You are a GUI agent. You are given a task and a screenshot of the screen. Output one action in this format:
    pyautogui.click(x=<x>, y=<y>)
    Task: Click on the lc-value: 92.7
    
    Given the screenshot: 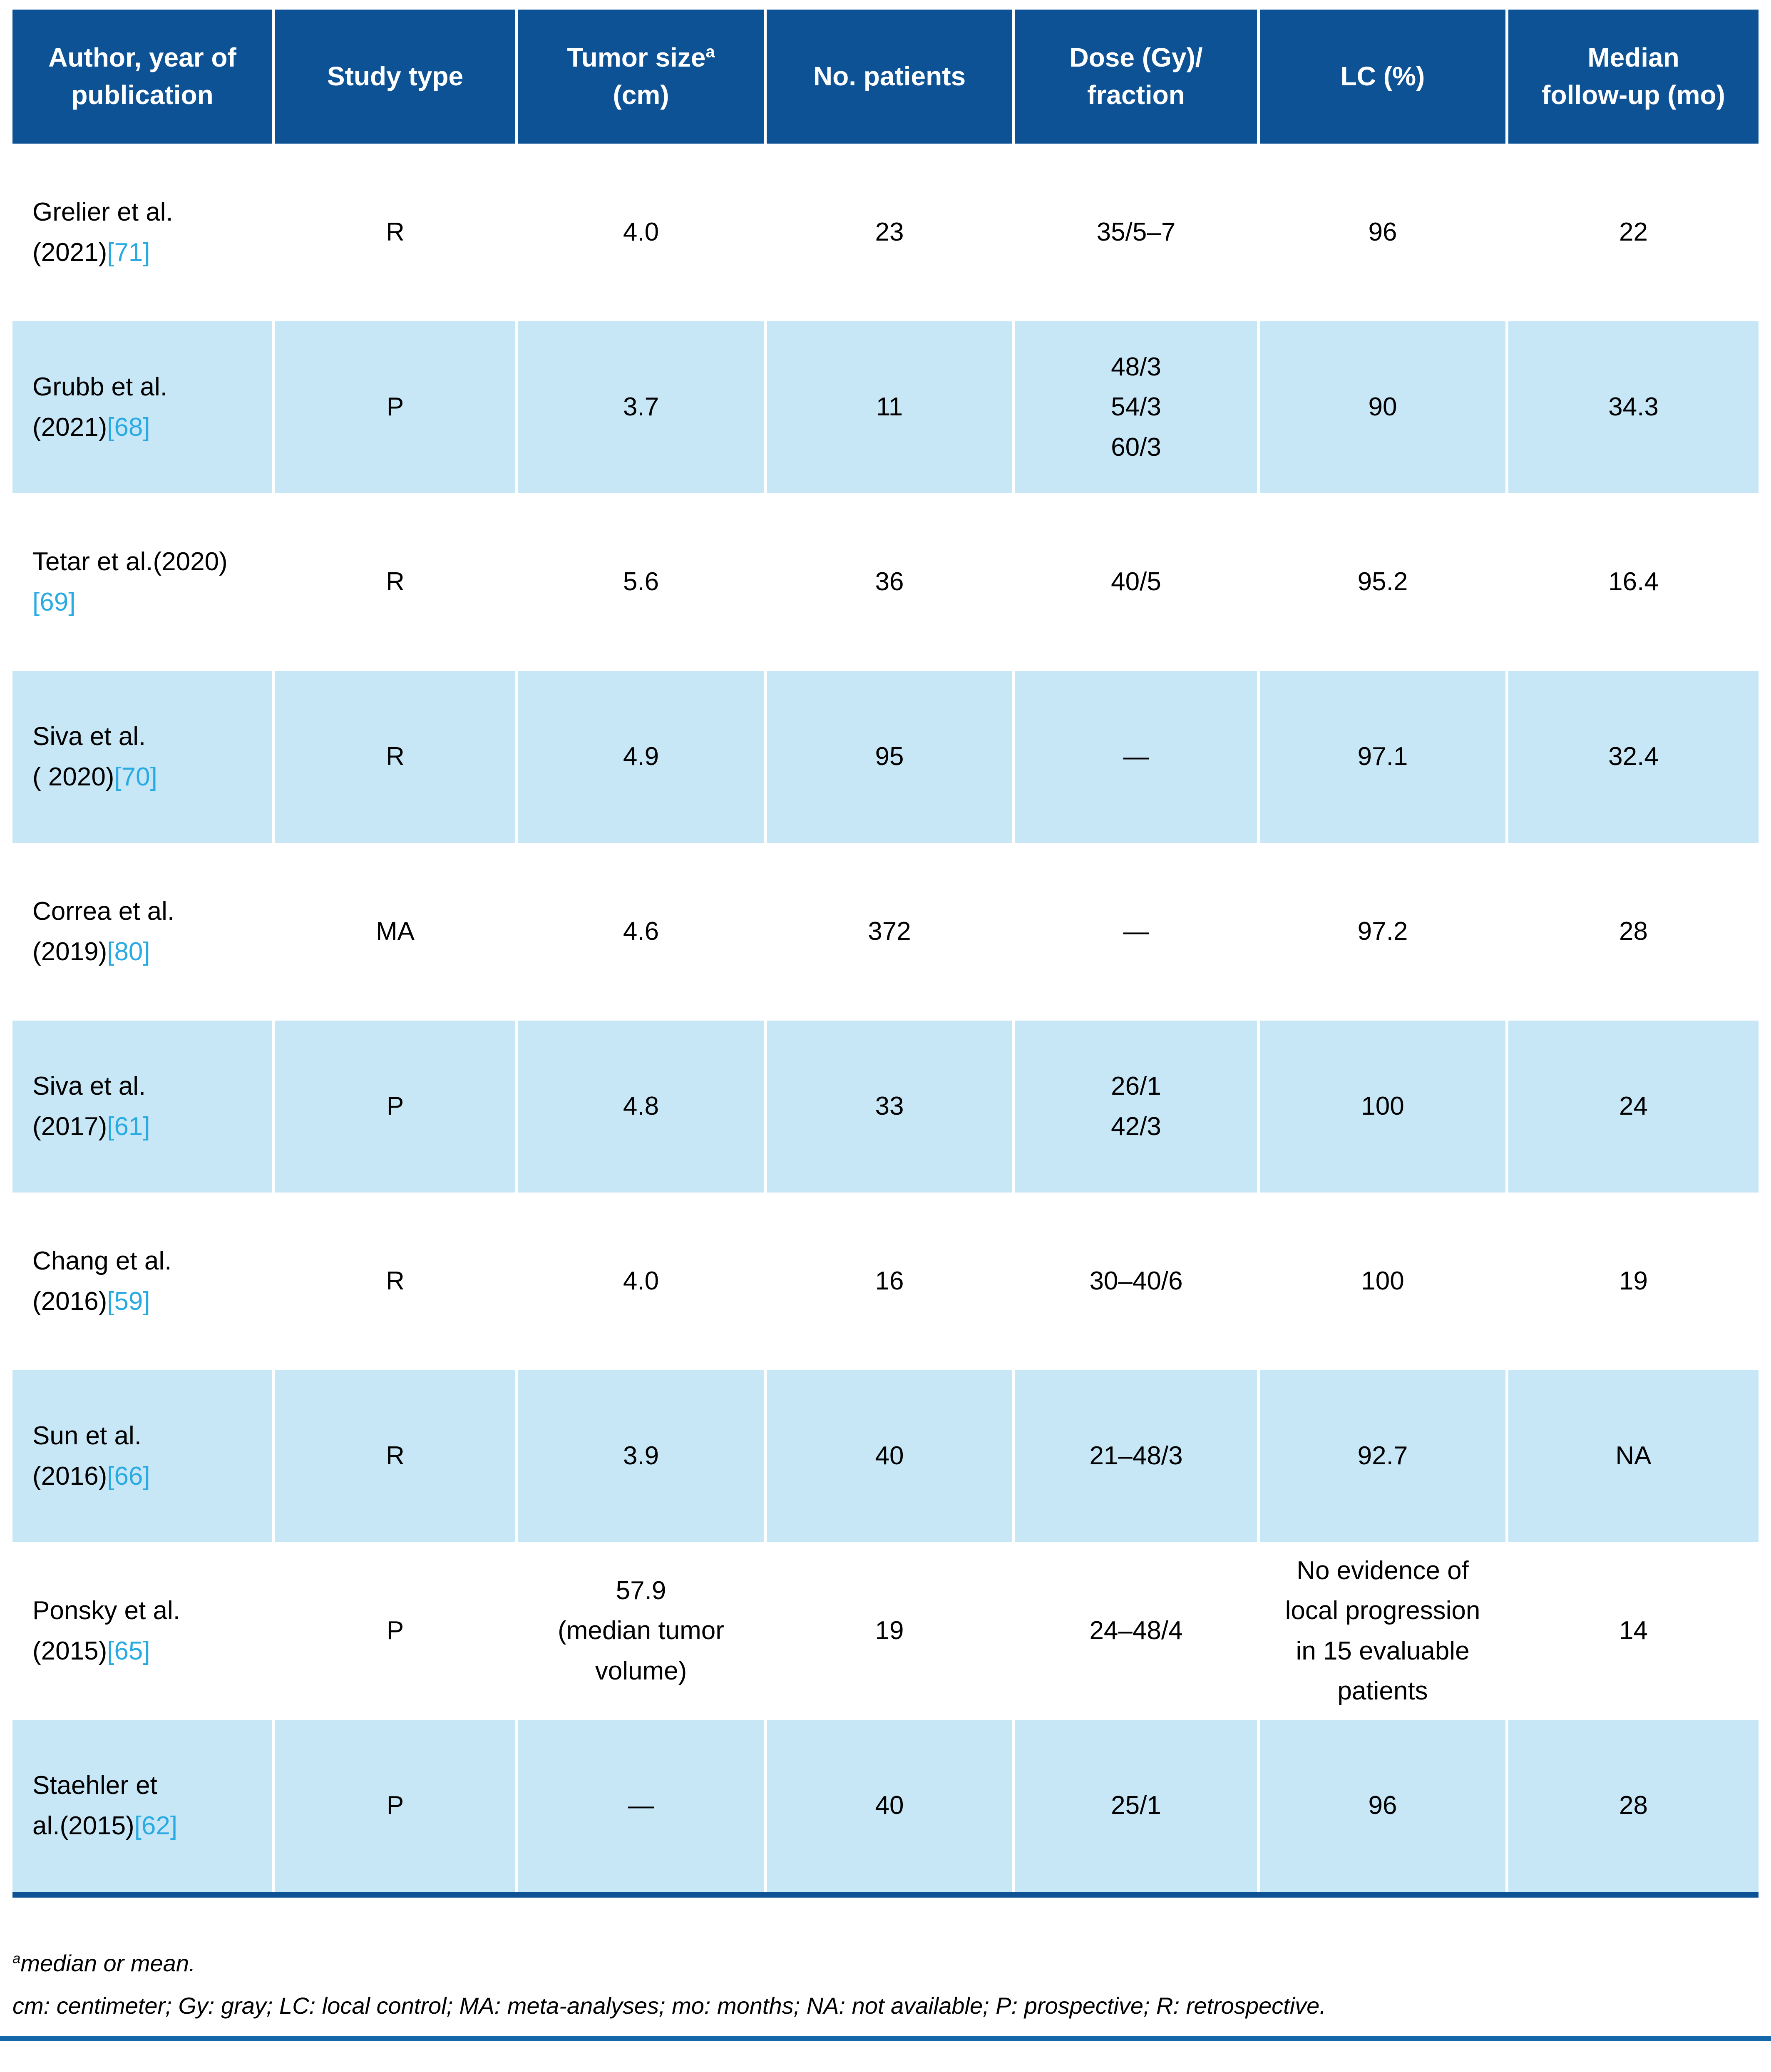 What is the action you would take?
    pyautogui.click(x=1382, y=1456)
    